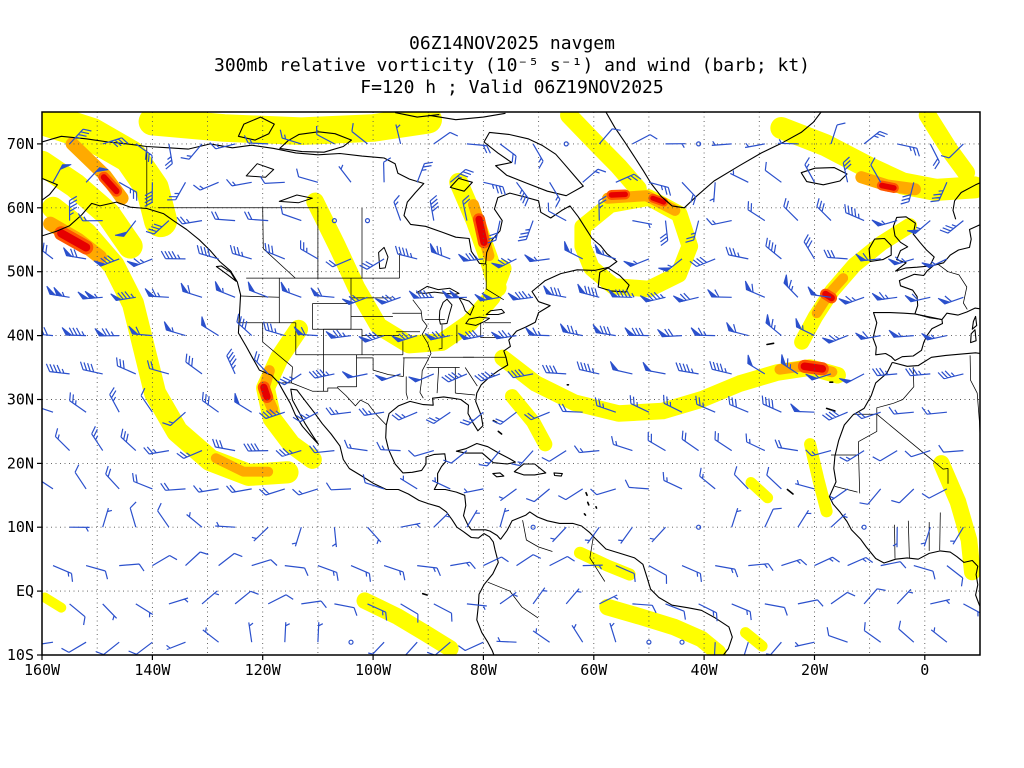 This screenshot has width=1024, height=768. What do you see at coordinates (594, 670) in the screenshot?
I see `lon-axis-label: 60W` at bounding box center [594, 670].